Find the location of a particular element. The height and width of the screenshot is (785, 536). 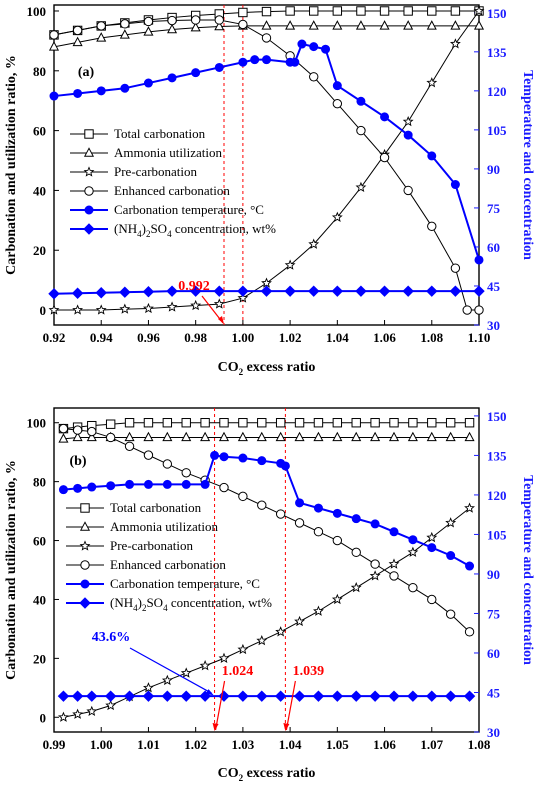

legend-label: Ammonia utilization is located at coordinates (164, 526).